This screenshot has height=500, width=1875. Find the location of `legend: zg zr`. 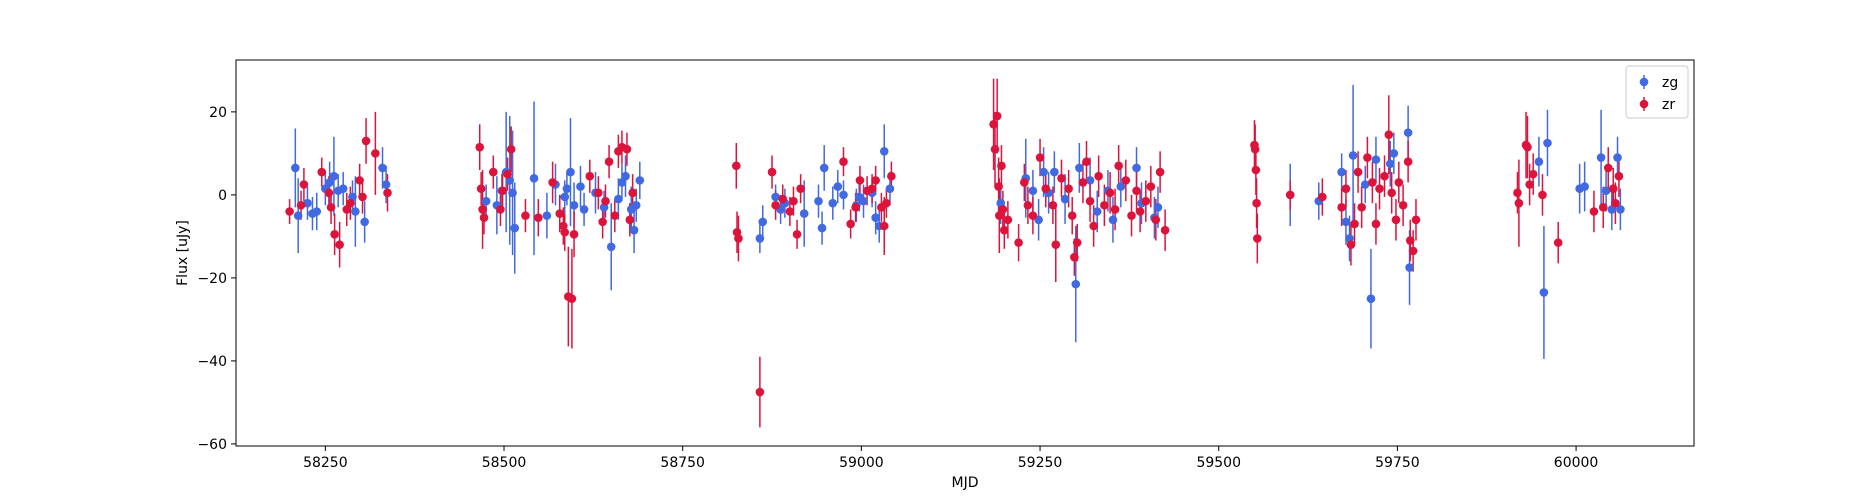

legend: zg zr is located at coordinates (1657, 92).